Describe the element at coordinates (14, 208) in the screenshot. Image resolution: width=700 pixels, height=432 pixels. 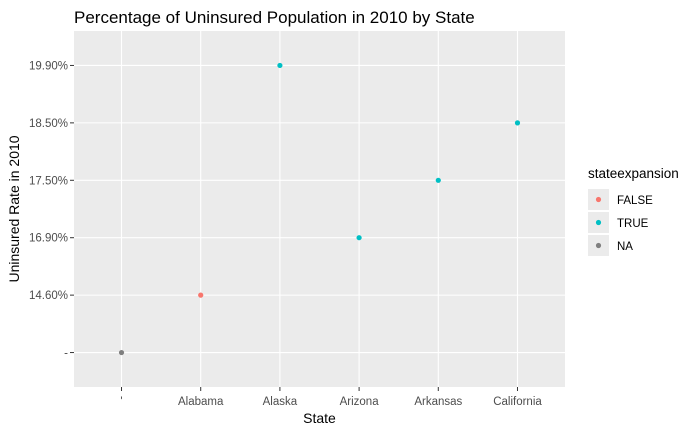
I see `y-axis-title: Uninsured Rate in 2010` at that location.